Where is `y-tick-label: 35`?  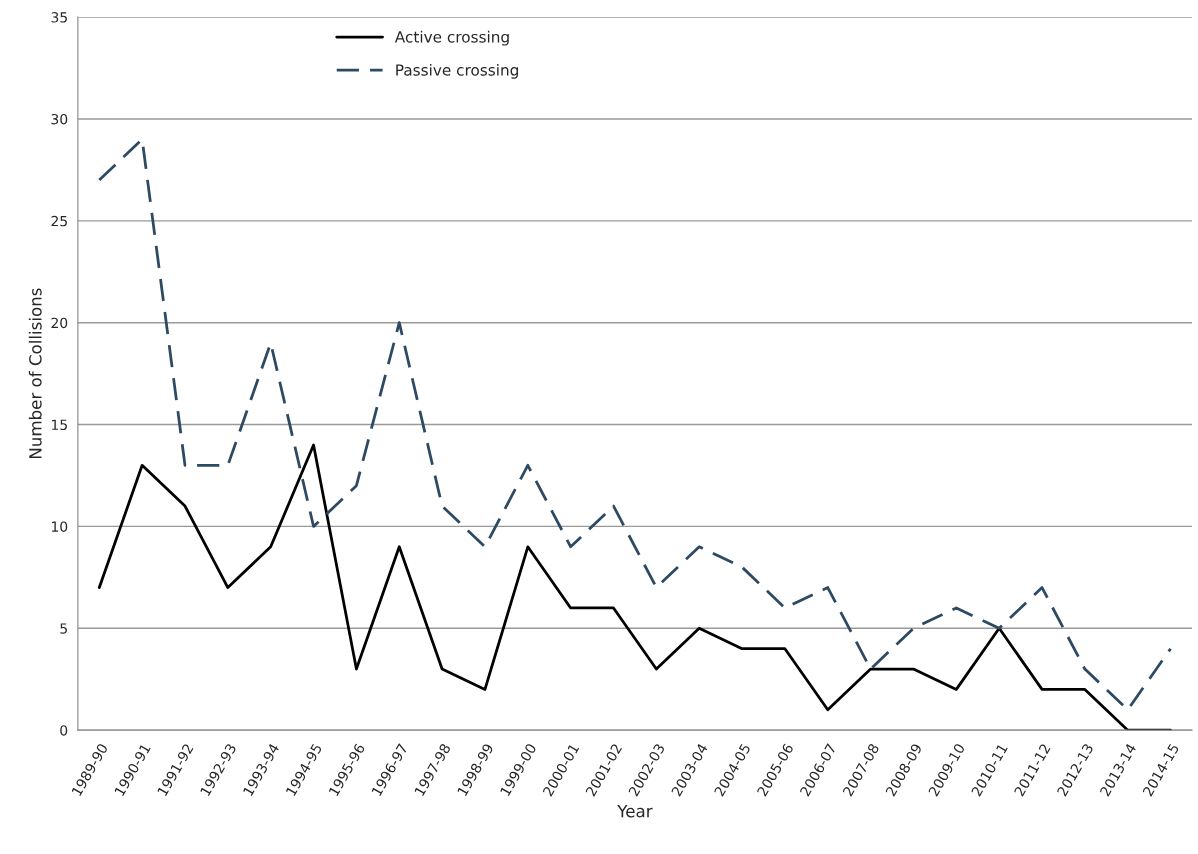
y-tick-label: 35 is located at coordinates (59, 17).